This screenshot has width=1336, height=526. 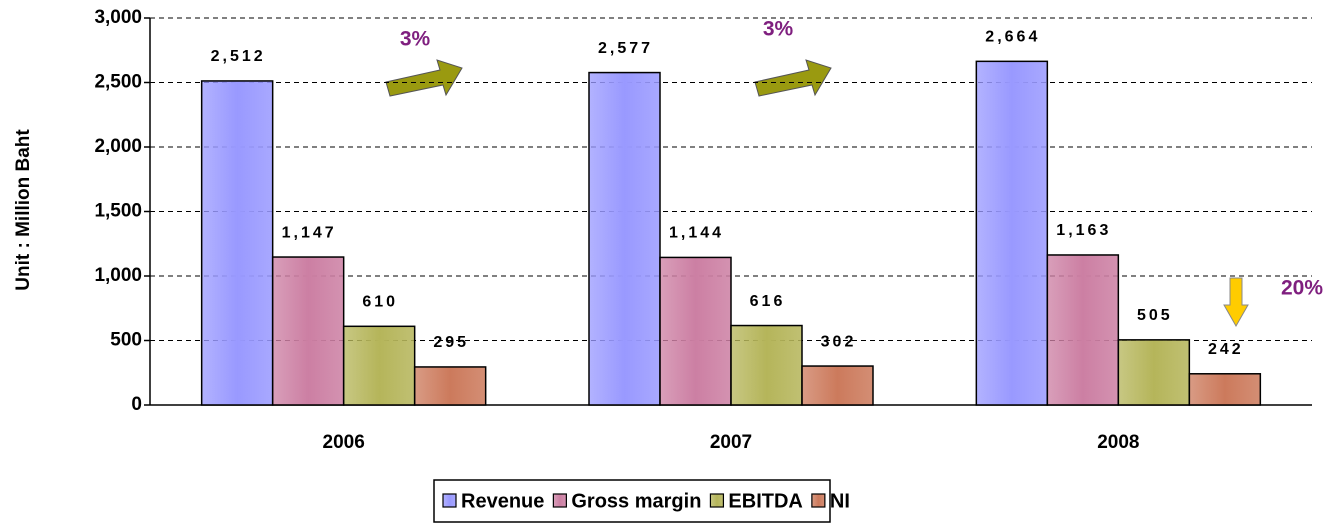 What do you see at coordinates (731, 442) in the screenshot?
I see `x-tick-label: 2007` at bounding box center [731, 442].